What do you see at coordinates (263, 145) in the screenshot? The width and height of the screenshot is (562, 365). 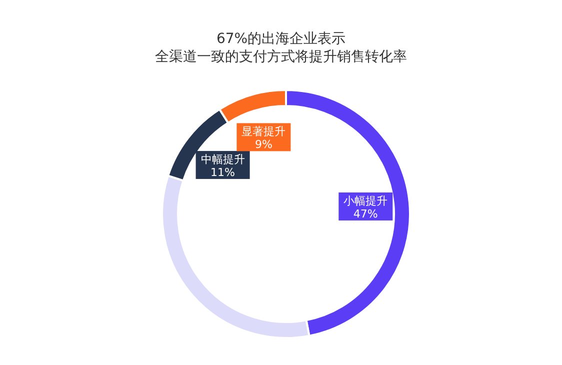 I see `data-label: 9%` at bounding box center [263, 145].